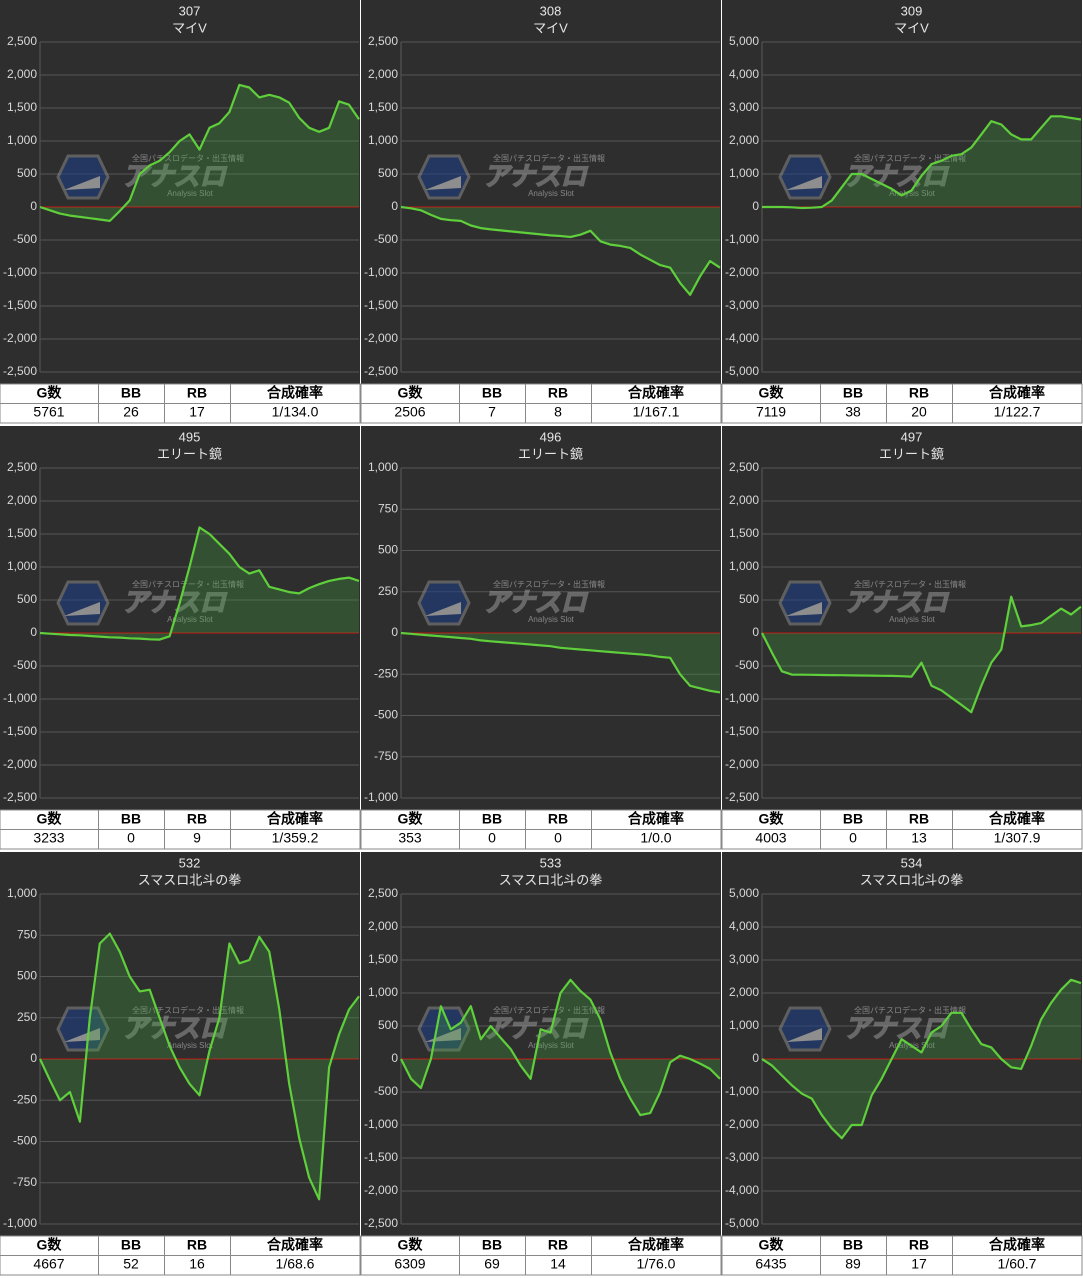 This screenshot has height=1278, width=1083. Describe the element at coordinates (190, 1045) in the screenshot. I see `watermark-subtitle: Analysis Slot` at that location.